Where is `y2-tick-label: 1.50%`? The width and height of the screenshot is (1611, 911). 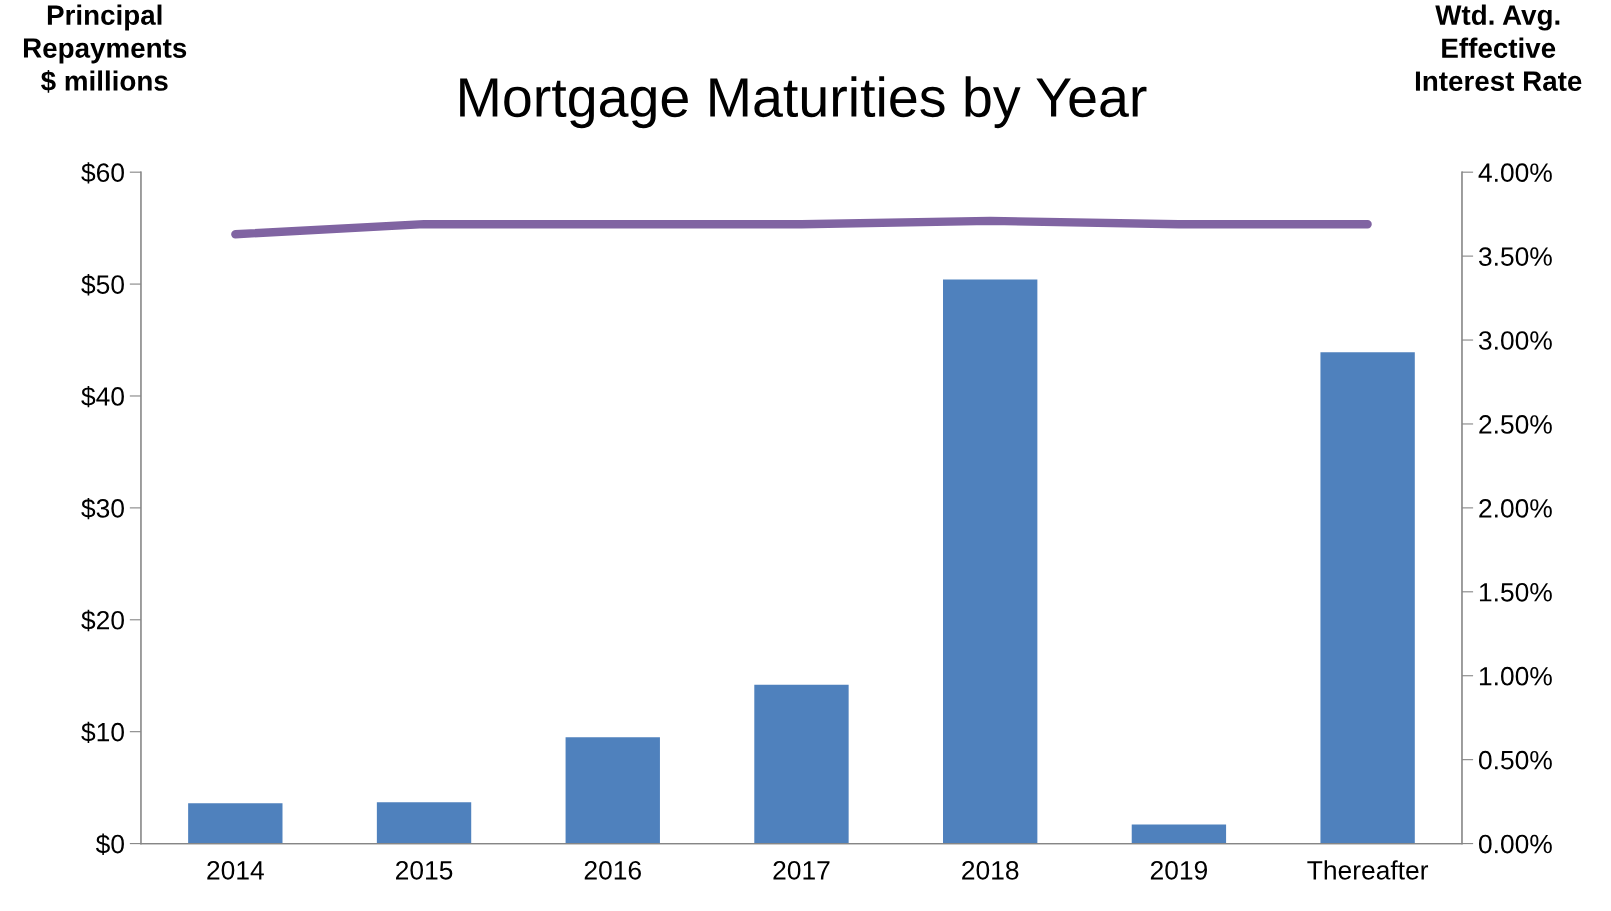 y2-tick-label: 1.50% is located at coordinates (1515, 592).